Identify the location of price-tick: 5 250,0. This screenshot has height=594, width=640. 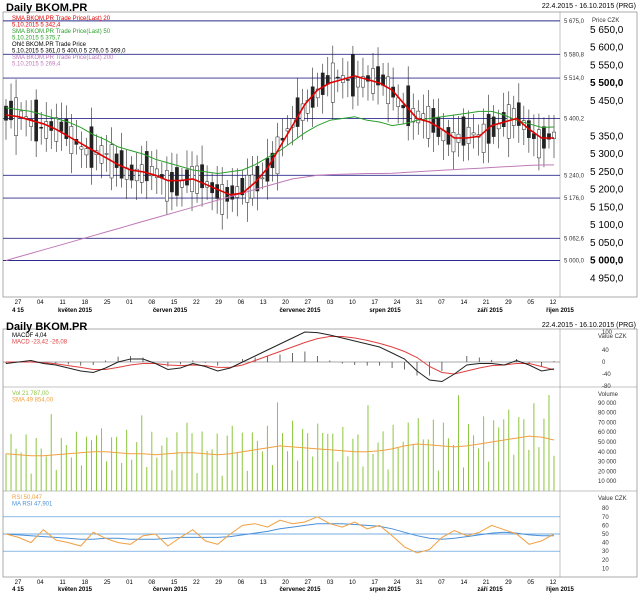
(607, 172).